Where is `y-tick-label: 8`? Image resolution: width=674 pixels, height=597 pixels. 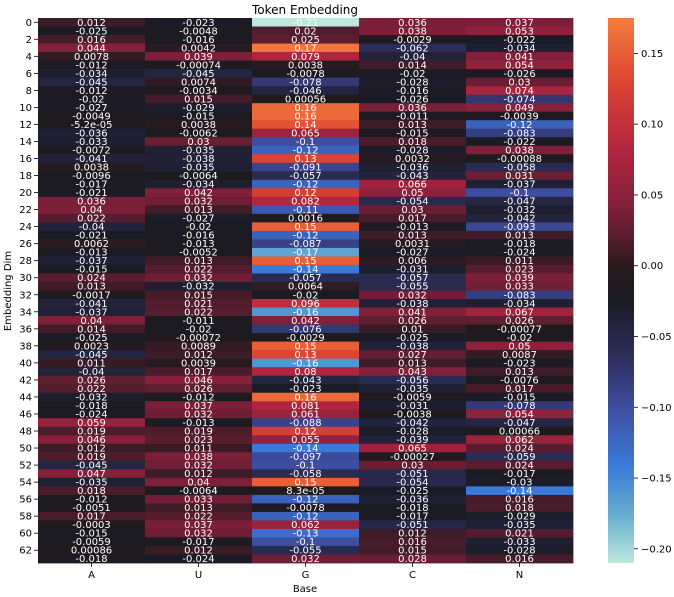 y-tick-label: 8 is located at coordinates (29, 91).